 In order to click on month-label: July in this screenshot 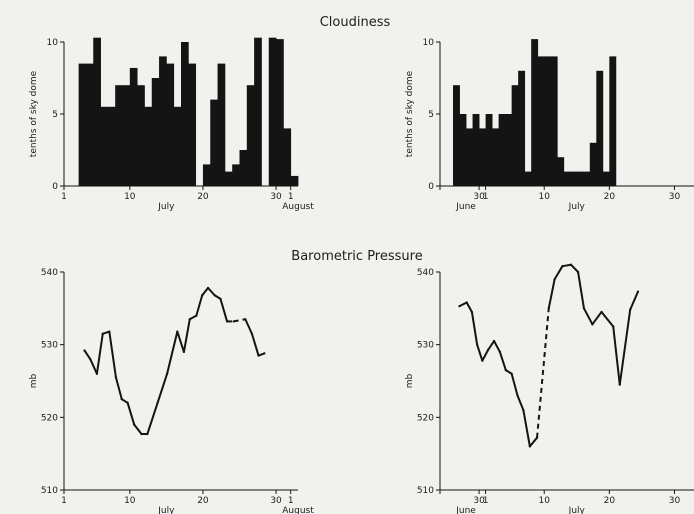, I will do `click(166, 207)`.